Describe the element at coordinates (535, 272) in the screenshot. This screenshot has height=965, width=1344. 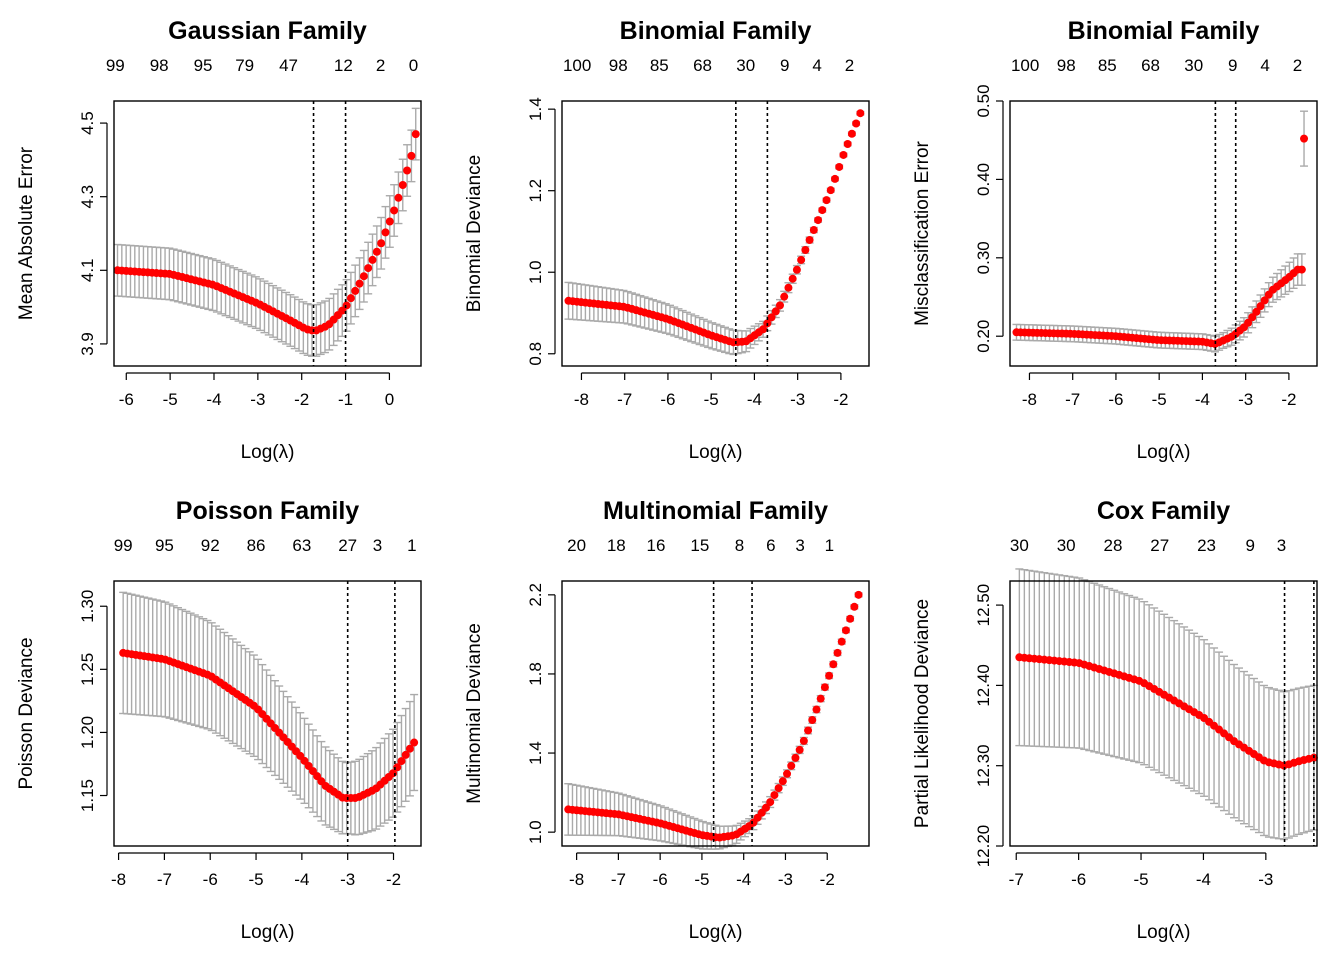
I see `y-tick-label: 1.0` at that location.